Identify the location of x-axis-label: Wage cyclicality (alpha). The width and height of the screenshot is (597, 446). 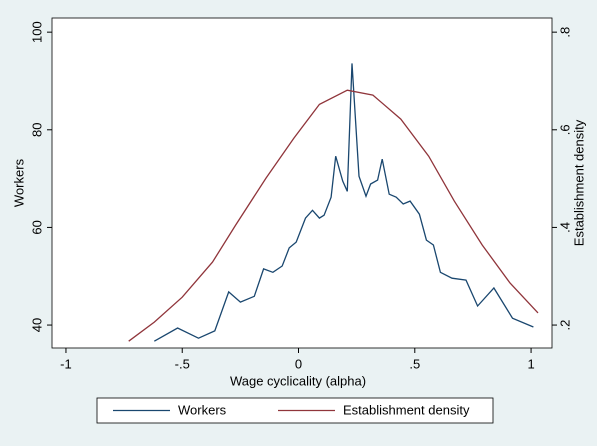
(298, 380).